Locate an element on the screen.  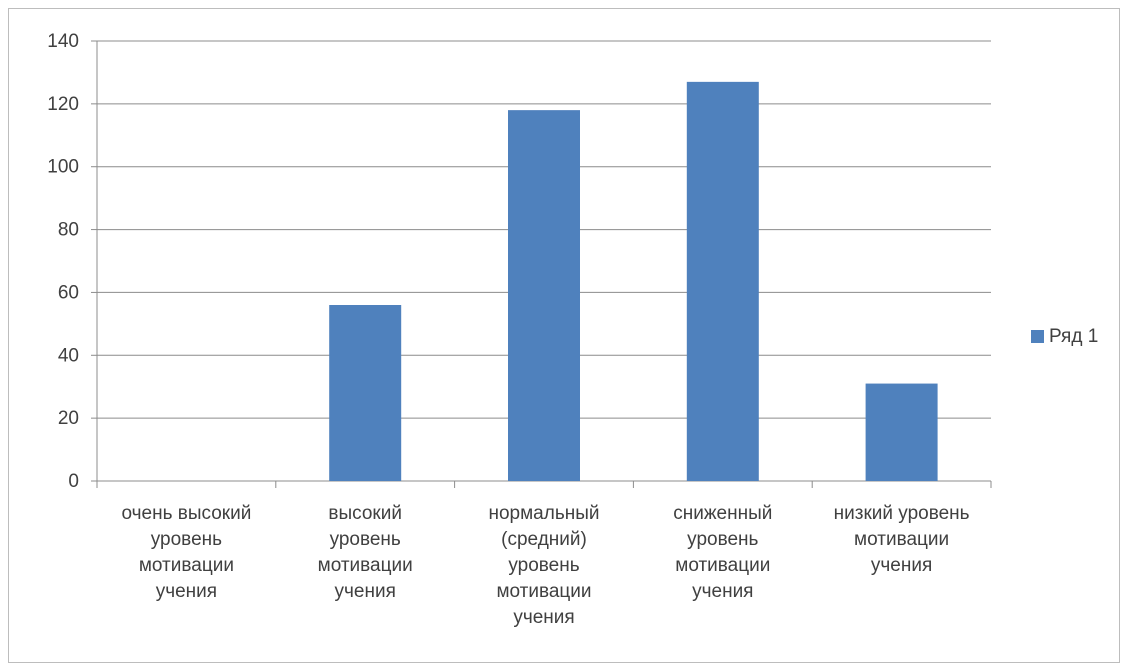
y-tick-label: 0 is located at coordinates (73, 481).